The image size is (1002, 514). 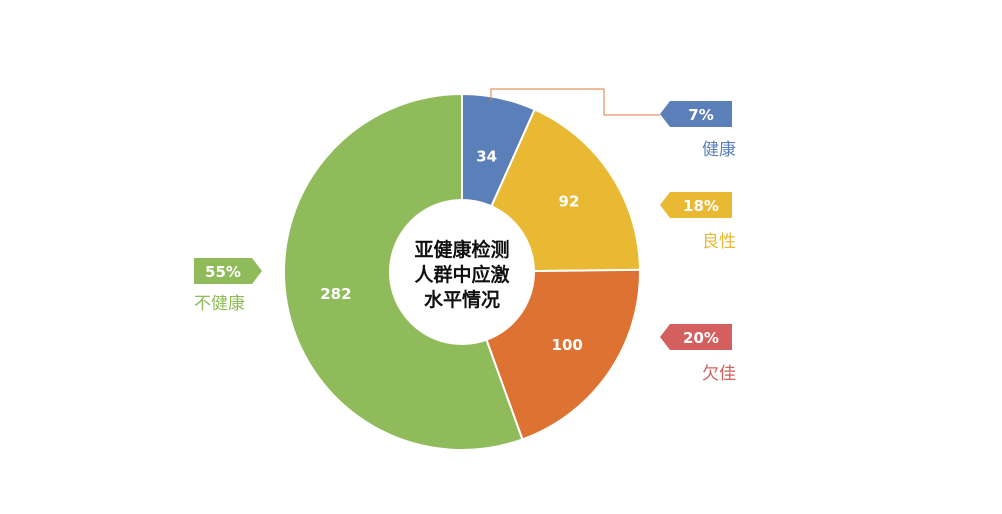 I want to click on value-label-1: 34, so click(x=486, y=157).